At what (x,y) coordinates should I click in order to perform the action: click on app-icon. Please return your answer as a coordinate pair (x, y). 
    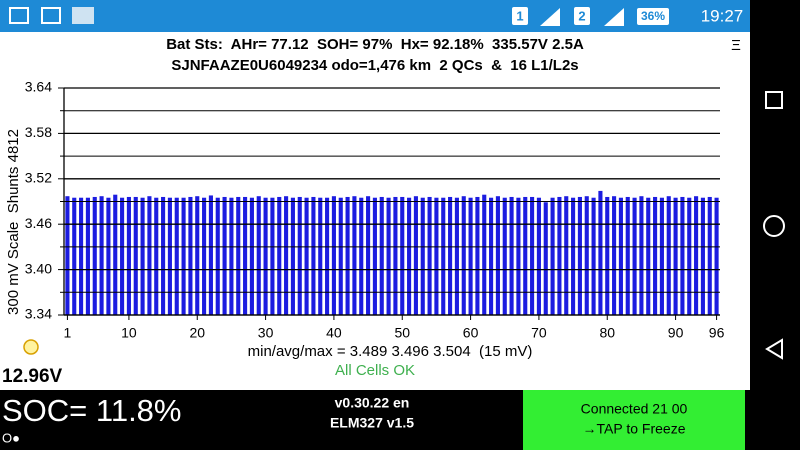
    Looking at the image, I should click on (83, 15).